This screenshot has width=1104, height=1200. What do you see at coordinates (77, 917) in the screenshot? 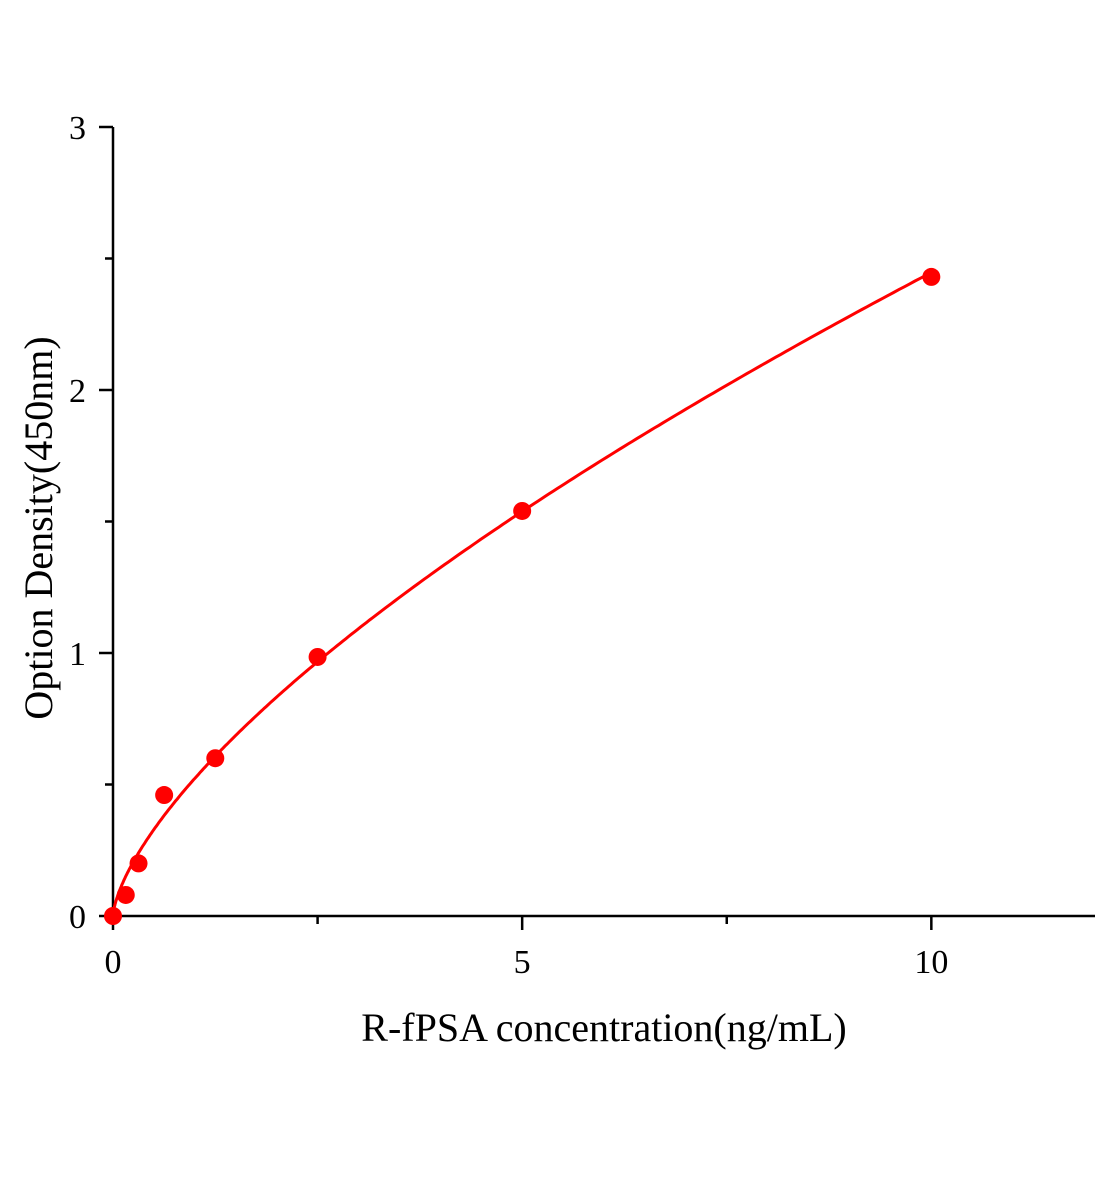
I see `y-tick-label: 0` at bounding box center [77, 917].